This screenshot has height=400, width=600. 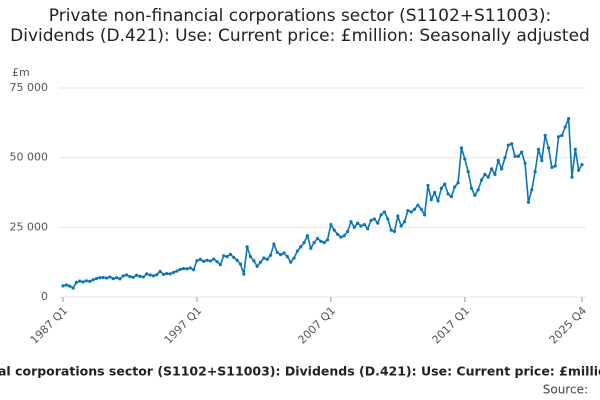 What do you see at coordinates (451, 325) in the screenshot?
I see `x-tick-label: 2017 Q1` at bounding box center [451, 325].